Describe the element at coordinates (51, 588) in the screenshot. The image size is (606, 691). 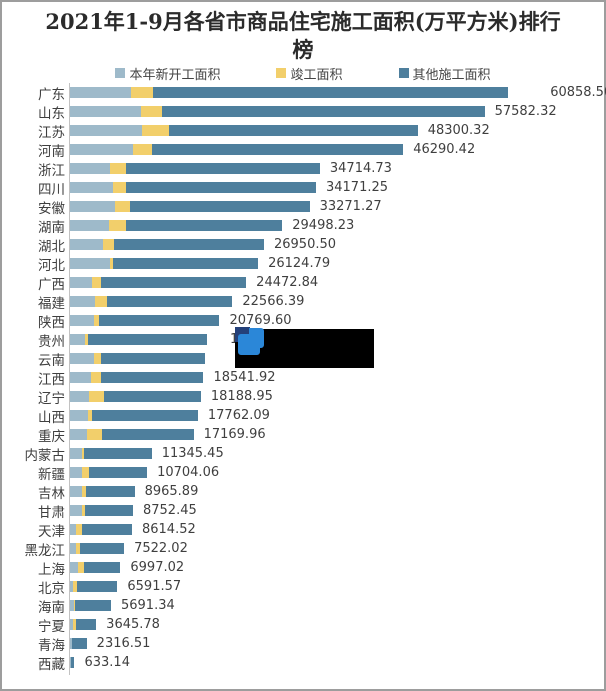
I see `category-label: 北京` at that location.